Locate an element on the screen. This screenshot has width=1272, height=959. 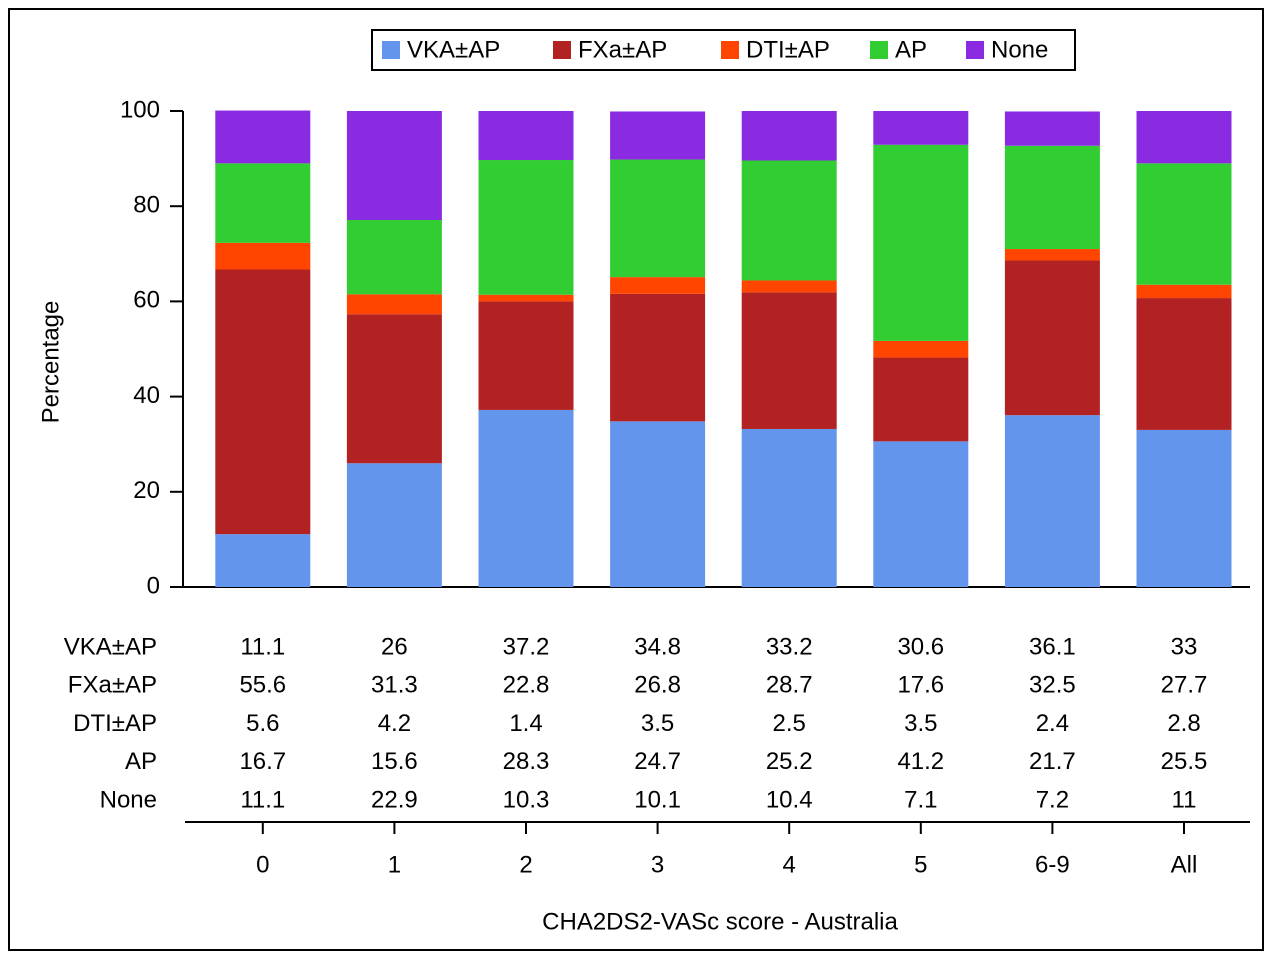
y-tick-label: 0 is located at coordinates (153, 585).